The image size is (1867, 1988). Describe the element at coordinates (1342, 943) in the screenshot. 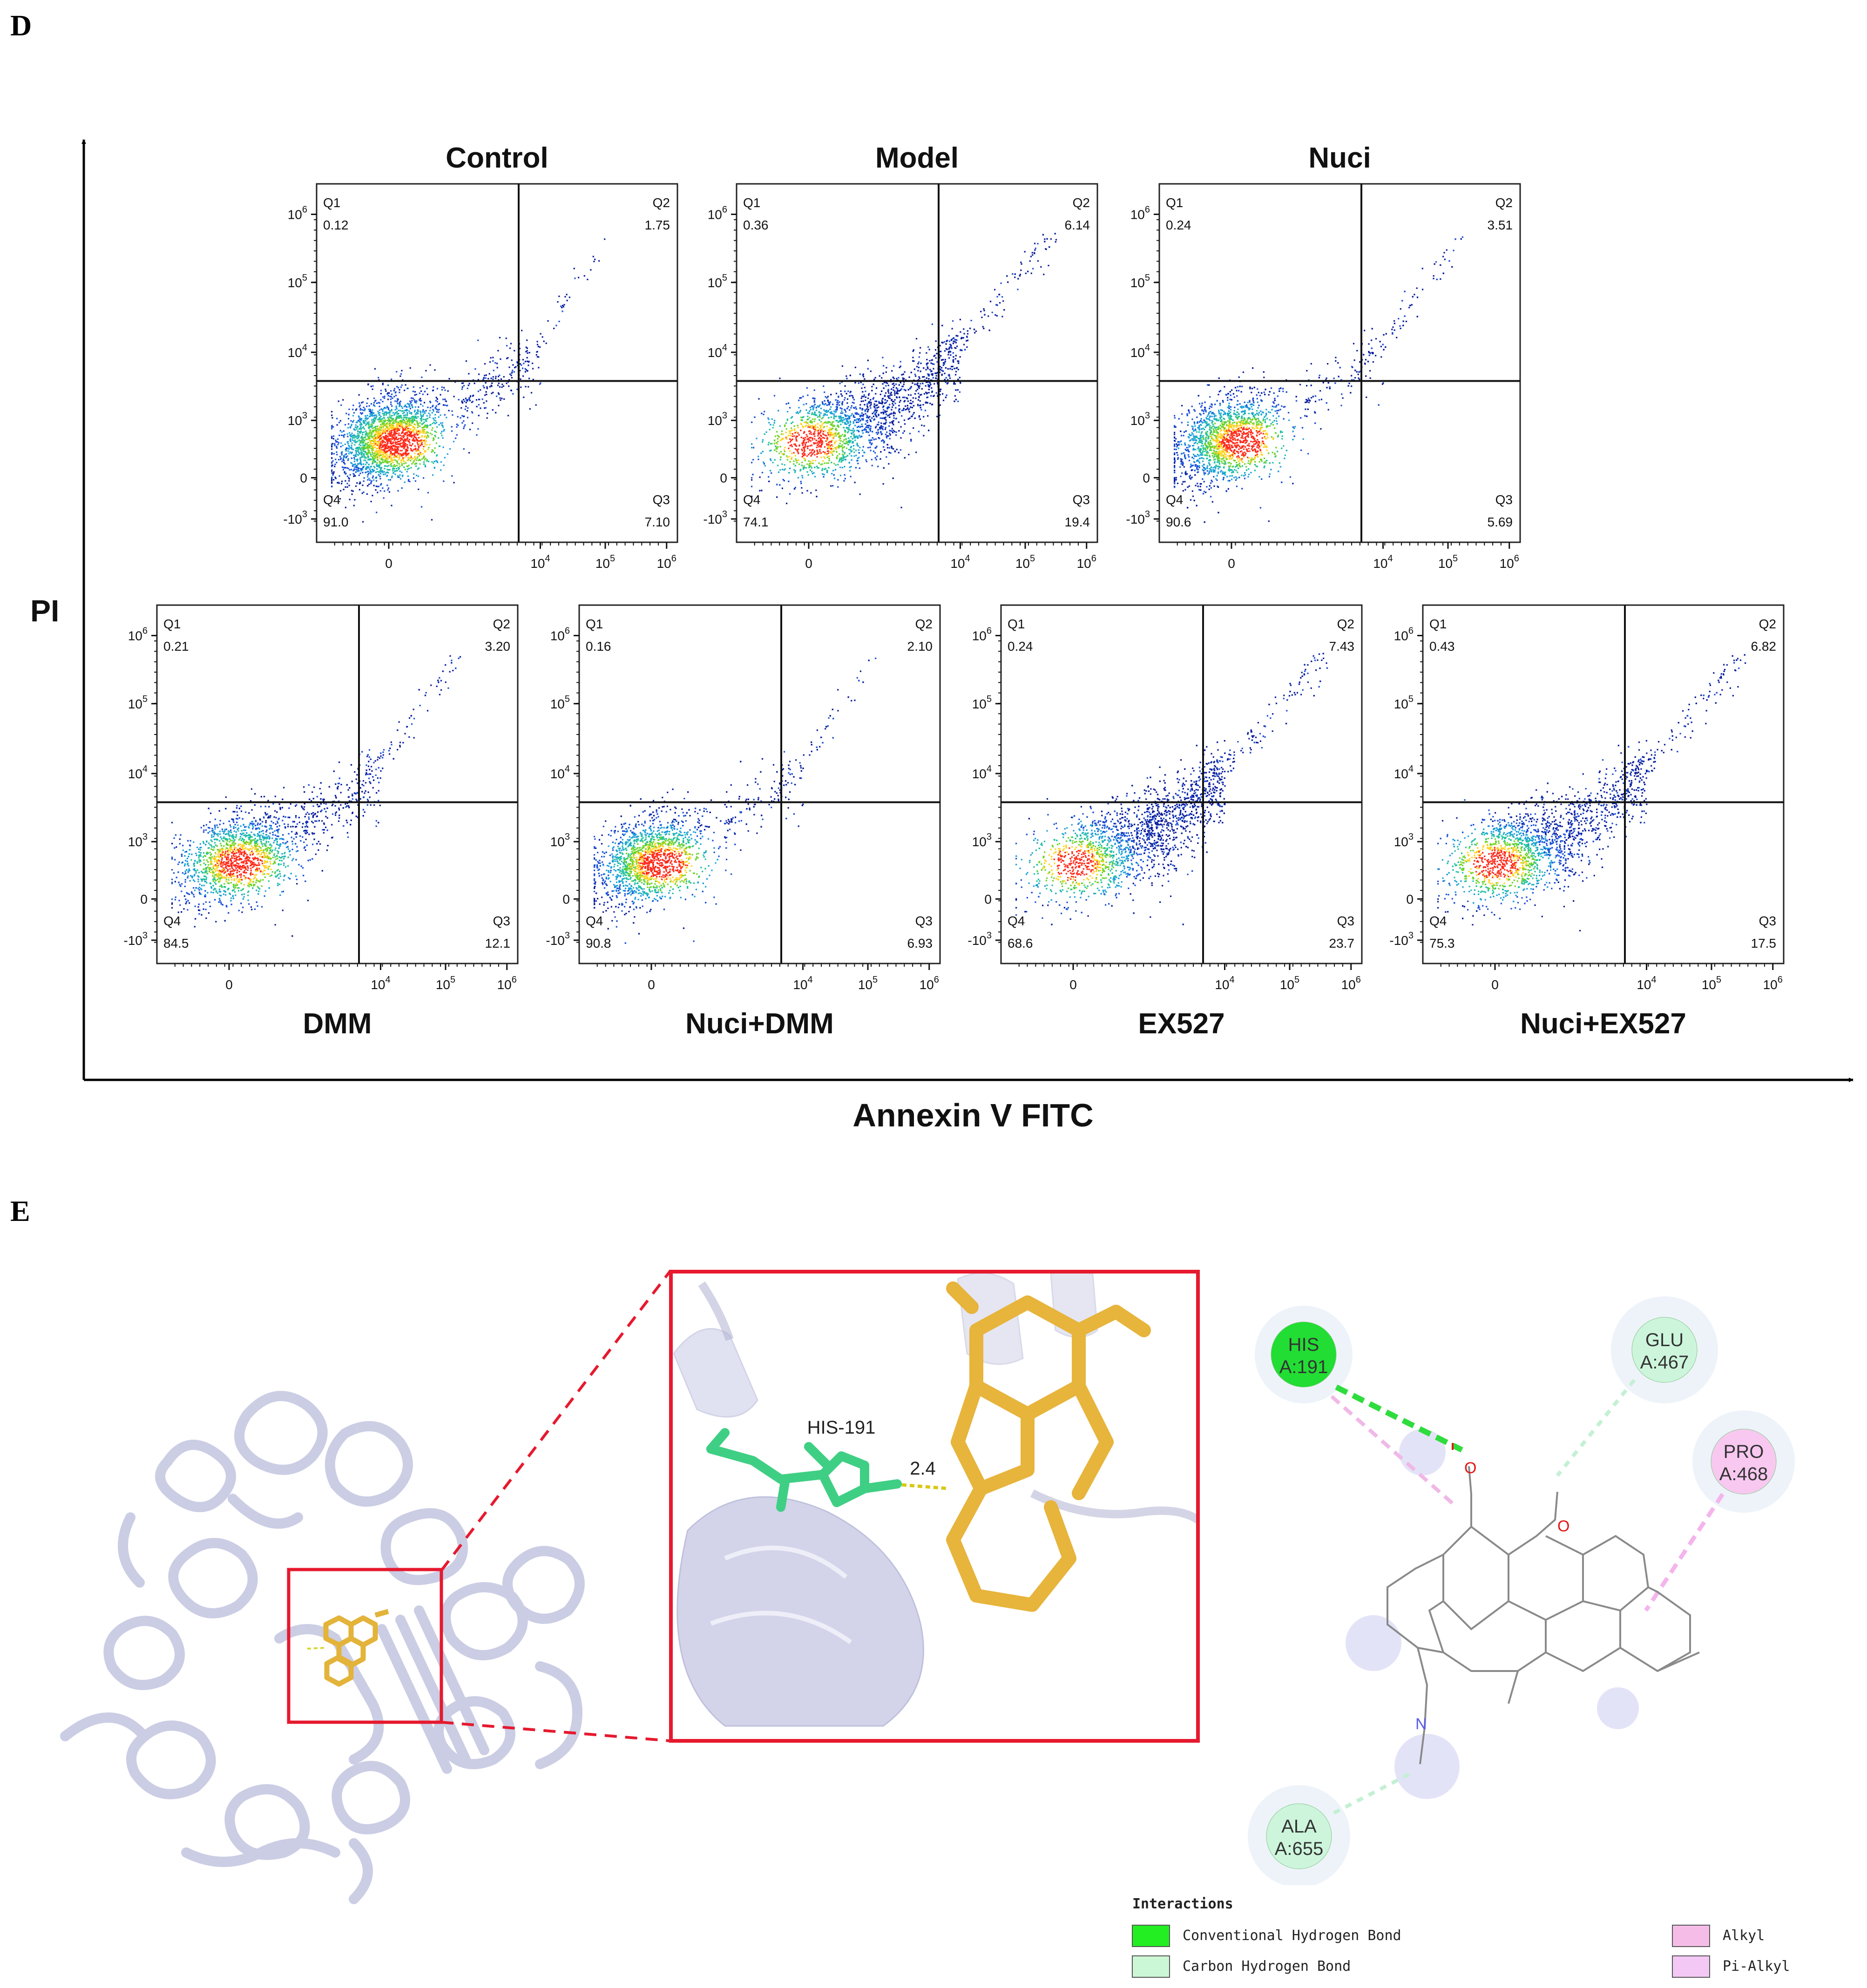

I see `quadrant-value-q3: 23.7` at that location.